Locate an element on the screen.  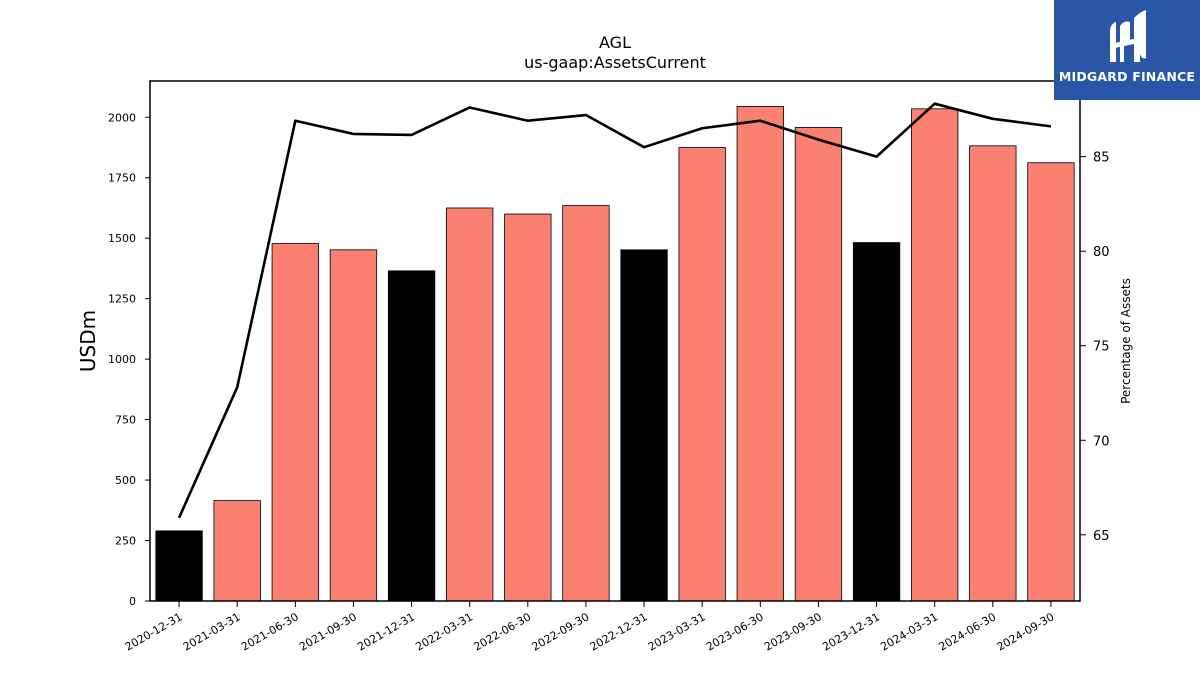
x-tick-label: 2021-06-30 is located at coordinates (270, 631).